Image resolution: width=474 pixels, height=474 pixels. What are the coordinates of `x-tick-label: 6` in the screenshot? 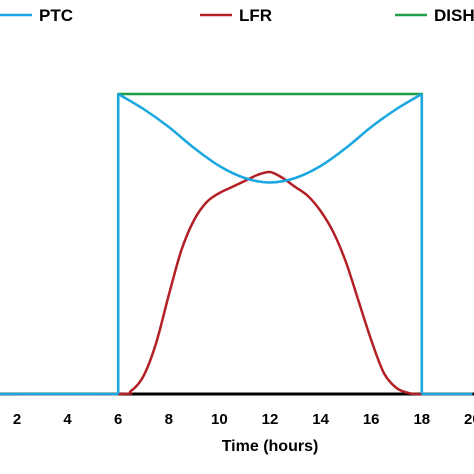 It's located at (118, 419).